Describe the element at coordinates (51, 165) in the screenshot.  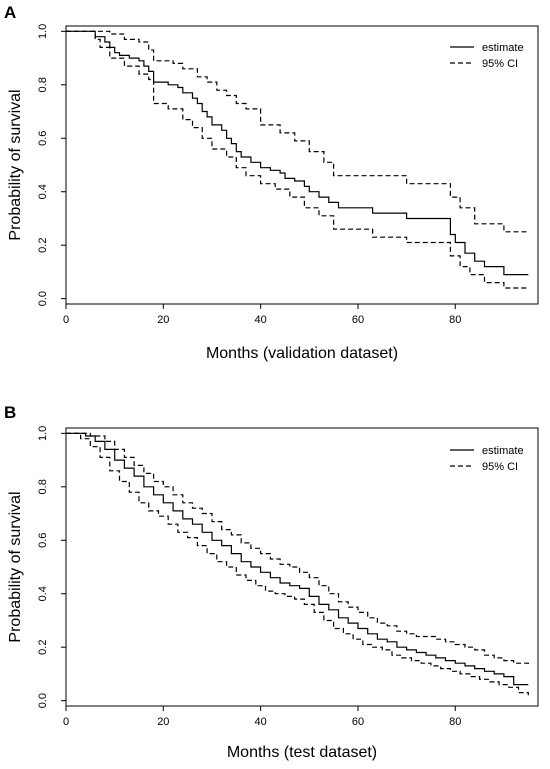
I see `panel-a-y-axis: 0.0 0.2 0.4 0.6 0.8 1.0` at that location.